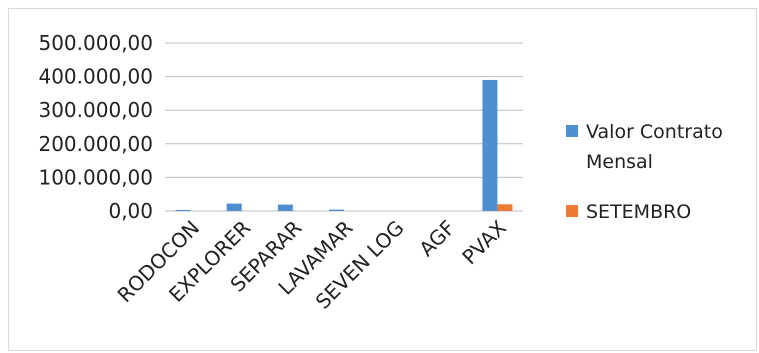 Image resolution: width=759 pixels, height=353 pixels. I want to click on y-tick-label: 100.000,00, so click(95, 177).